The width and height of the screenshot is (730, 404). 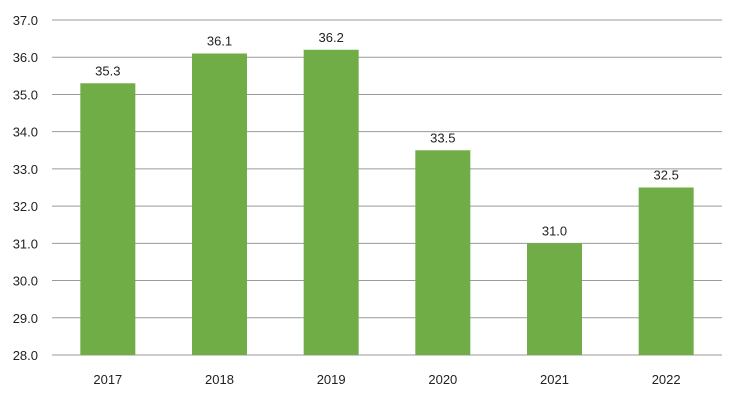 What do you see at coordinates (443, 252) in the screenshot?
I see `bar-2020` at bounding box center [443, 252].